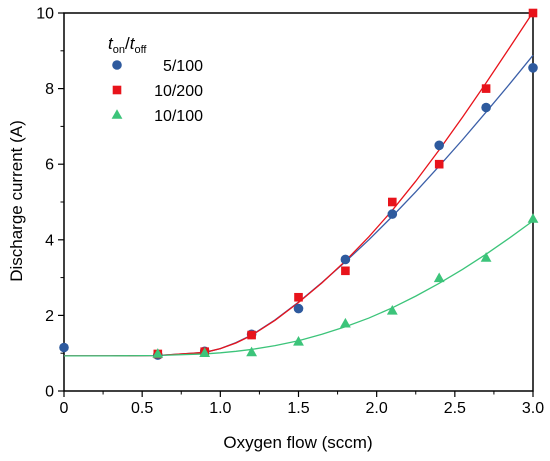 The height and width of the screenshot is (461, 550). Describe the element at coordinates (140, 50) in the screenshot. I see `legend-title-off: off` at that location.